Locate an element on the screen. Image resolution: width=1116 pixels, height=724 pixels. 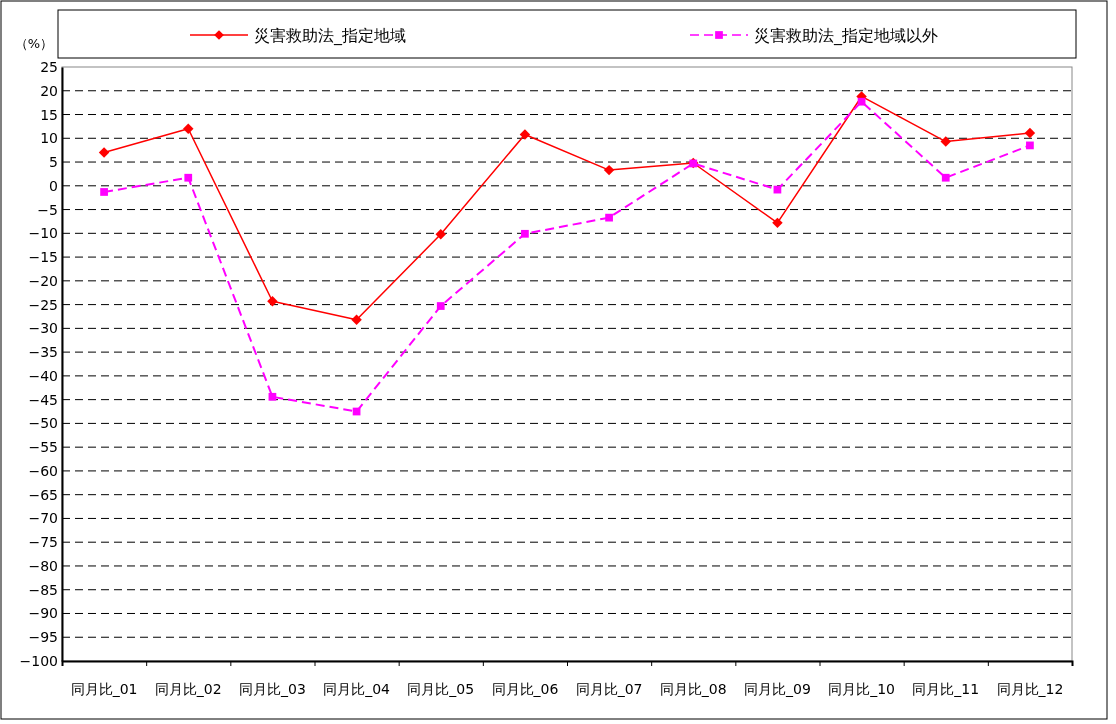
y-tick-label: −80 is located at coordinates (43, 565).